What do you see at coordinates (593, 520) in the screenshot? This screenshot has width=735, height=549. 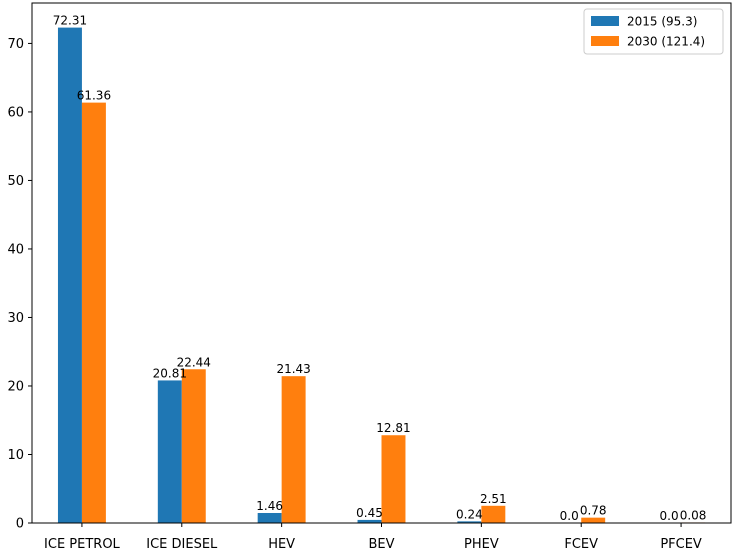 I see `bar-series2-fcev` at bounding box center [593, 520].